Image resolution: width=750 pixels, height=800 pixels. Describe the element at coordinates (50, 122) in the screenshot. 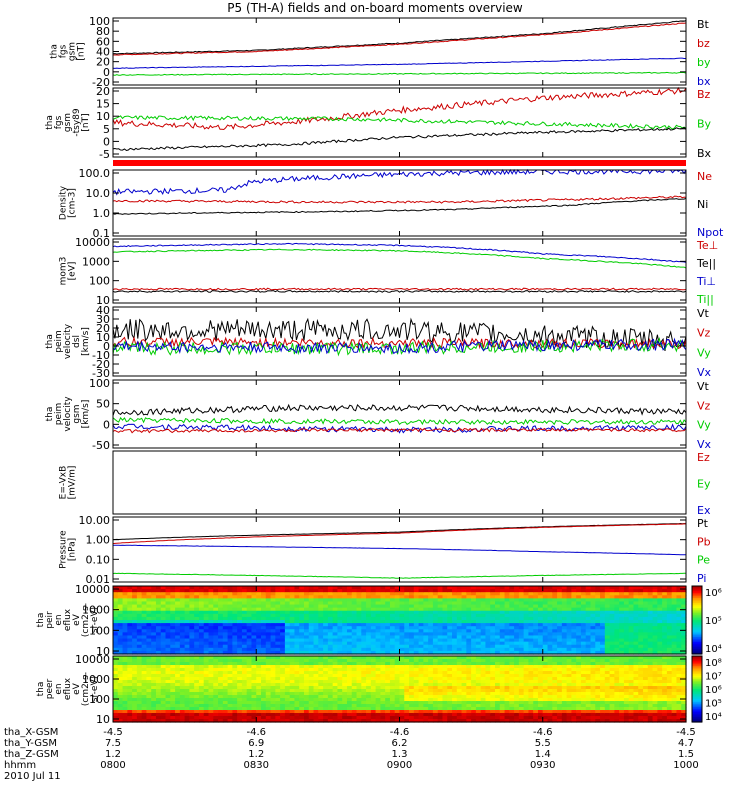

I see `ylabel-line: tha` at that location.